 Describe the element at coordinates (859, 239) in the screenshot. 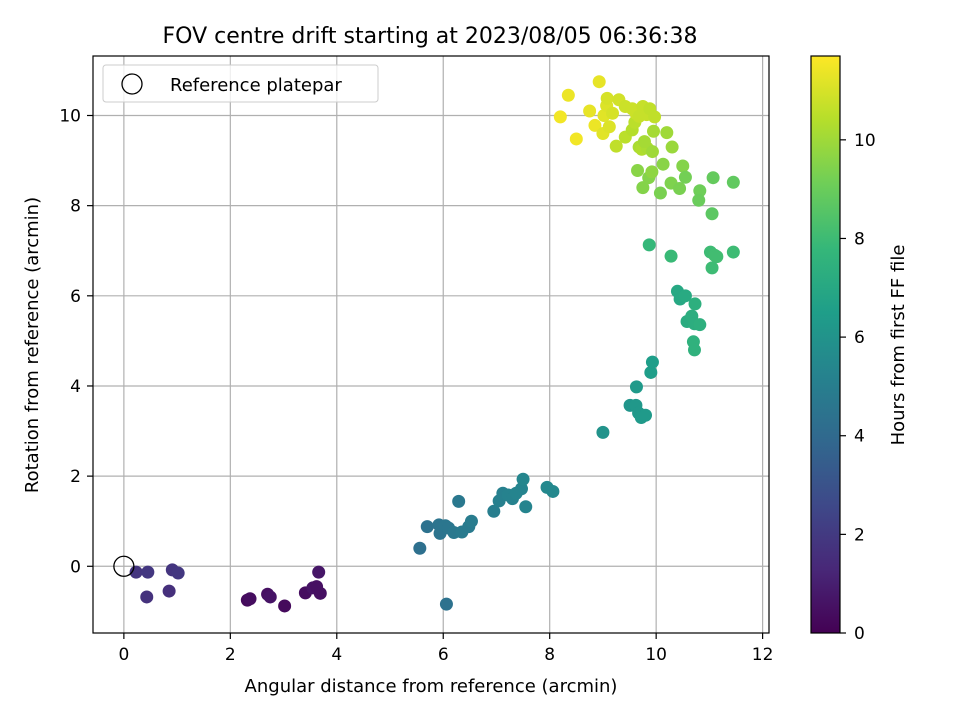

I see `colorbar-tick-label: 8` at that location.